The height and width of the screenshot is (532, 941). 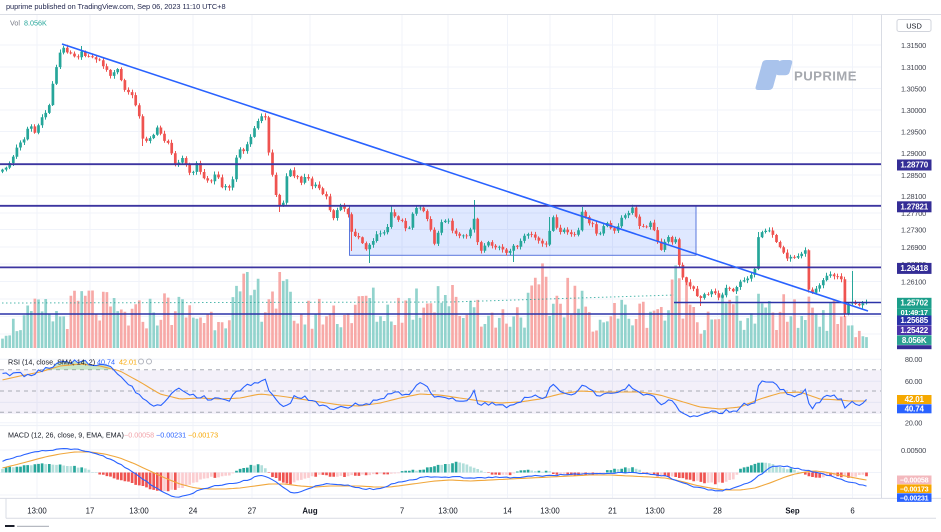 I want to click on svg-text: 14, so click(x=507, y=511).